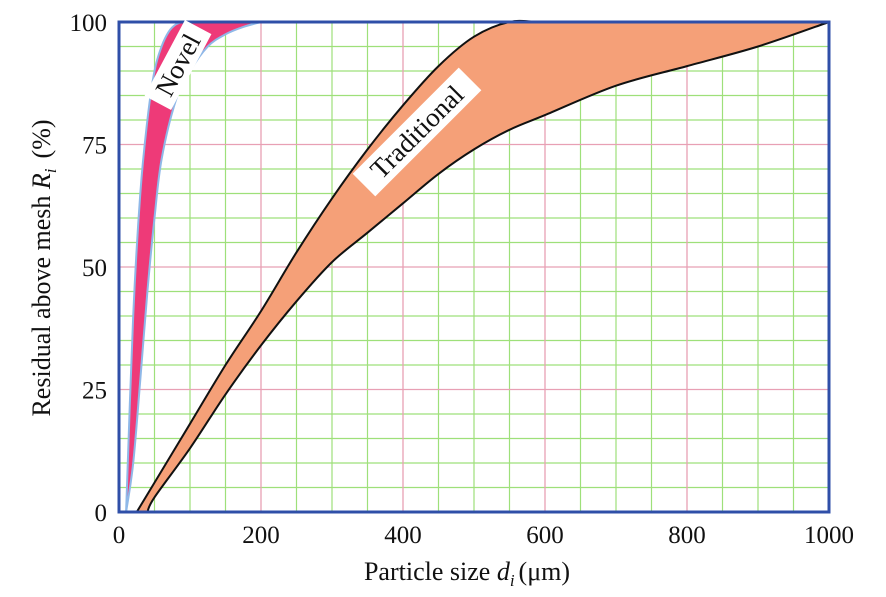 Image resolution: width=886 pixels, height=597 pixels. I want to click on y-tick-label: 100, so click(89, 23).